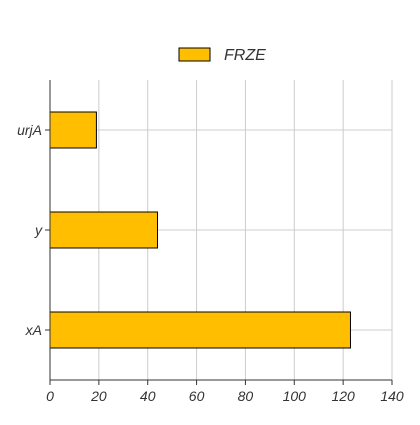 Image resolution: width=420 pixels, height=425 pixels. I want to click on y-tick-label: y, so click(38, 230).